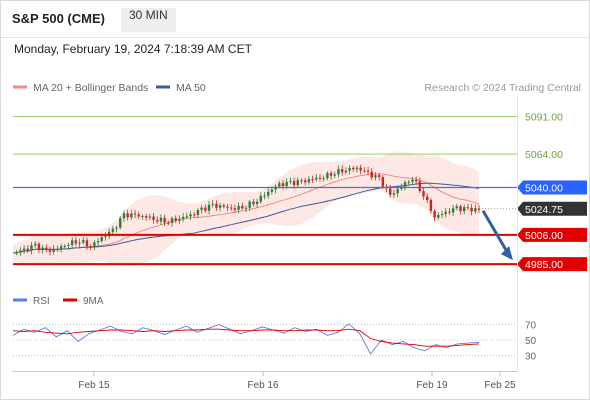 The image size is (590, 400). I want to click on support-tag, so click(552, 234).